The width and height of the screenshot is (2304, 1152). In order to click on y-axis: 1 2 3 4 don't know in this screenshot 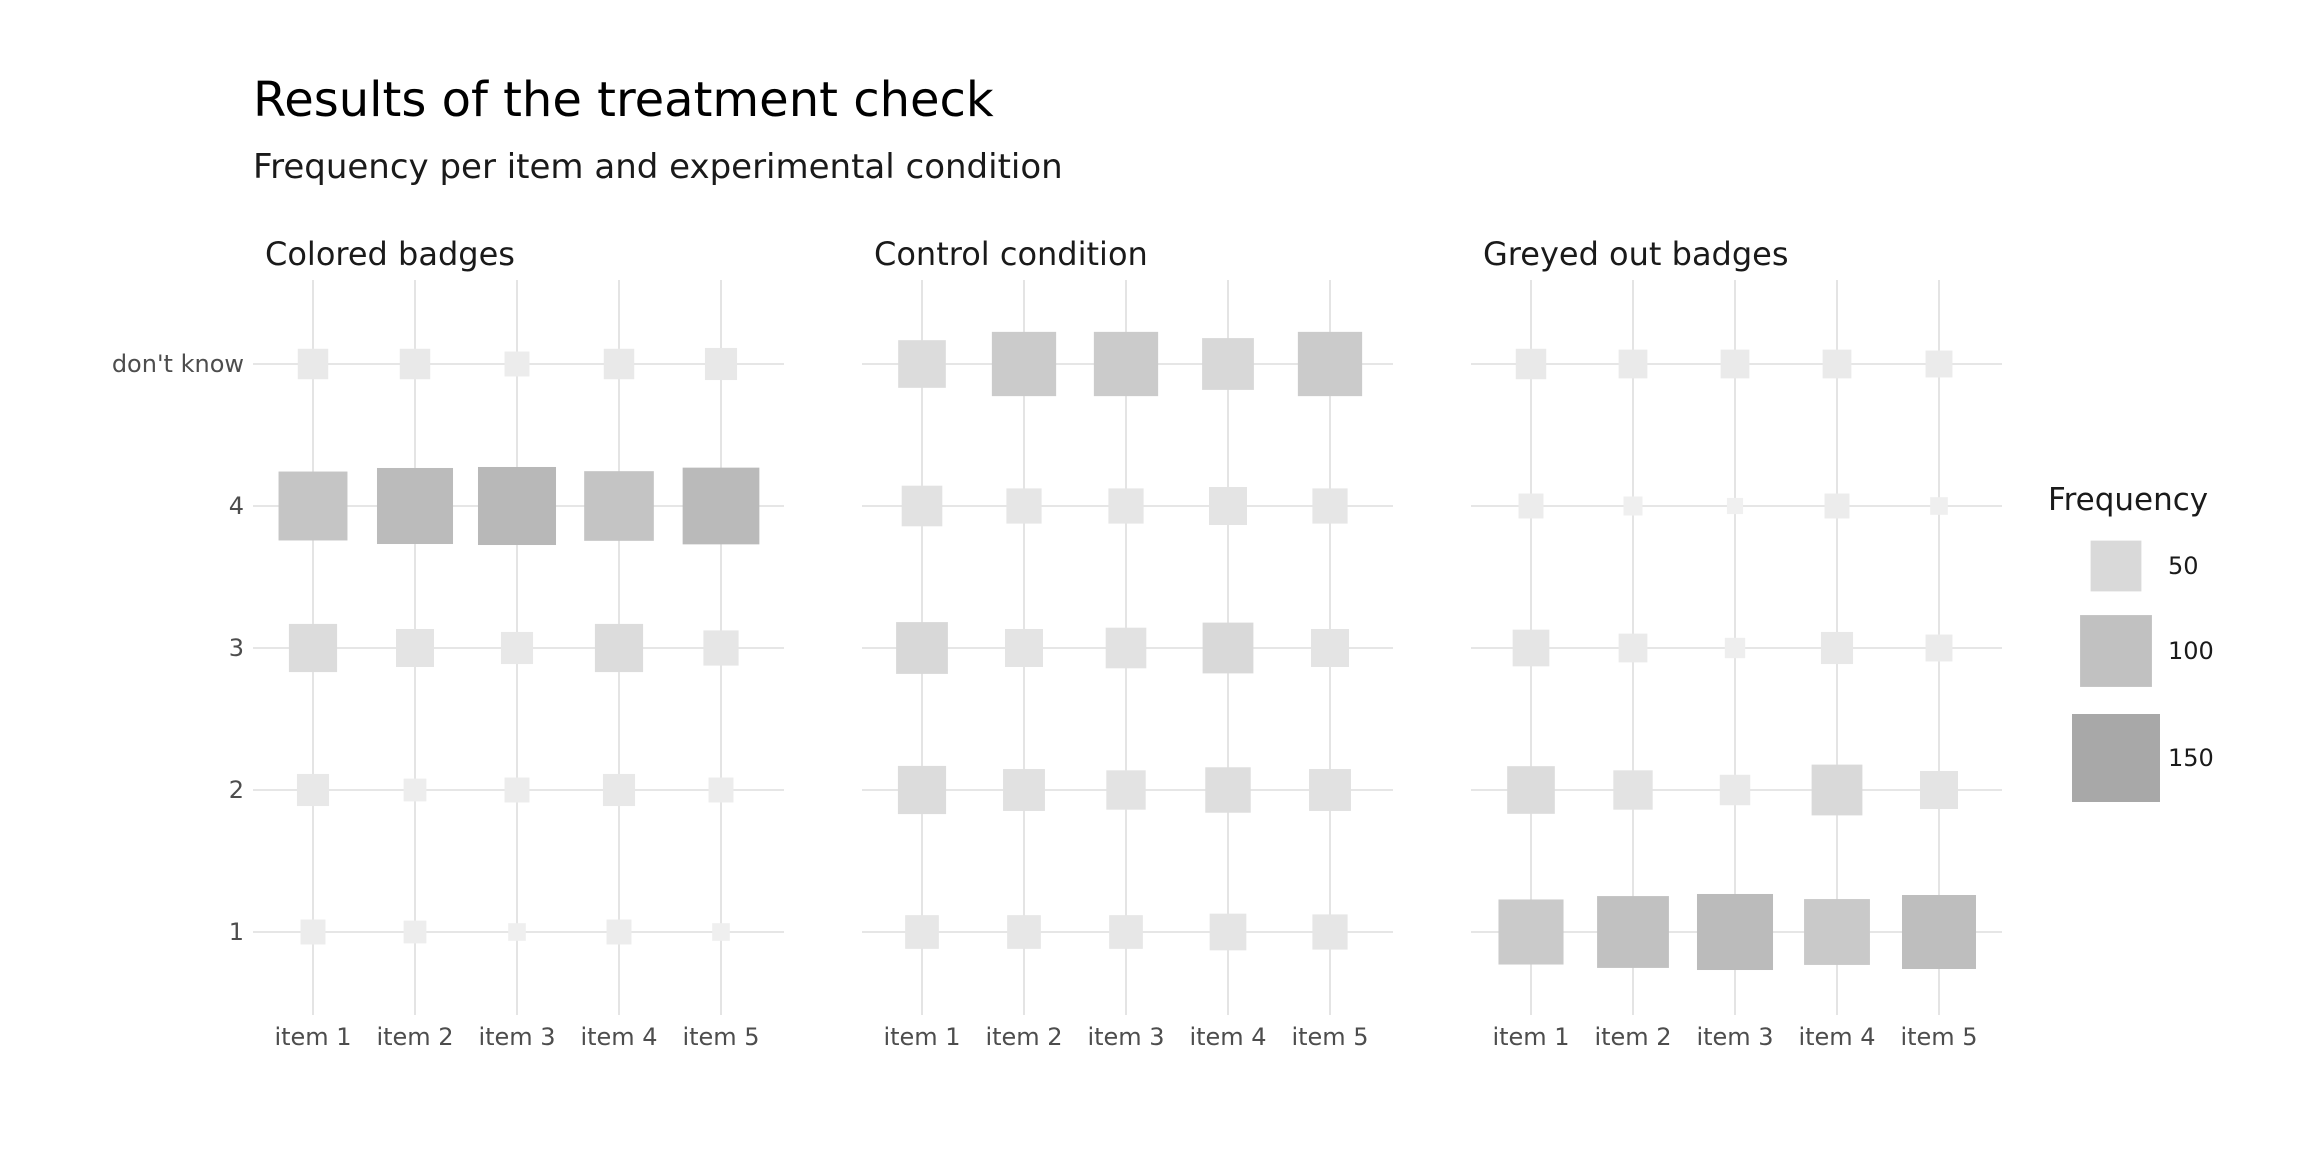, I will do `click(178, 648)`.